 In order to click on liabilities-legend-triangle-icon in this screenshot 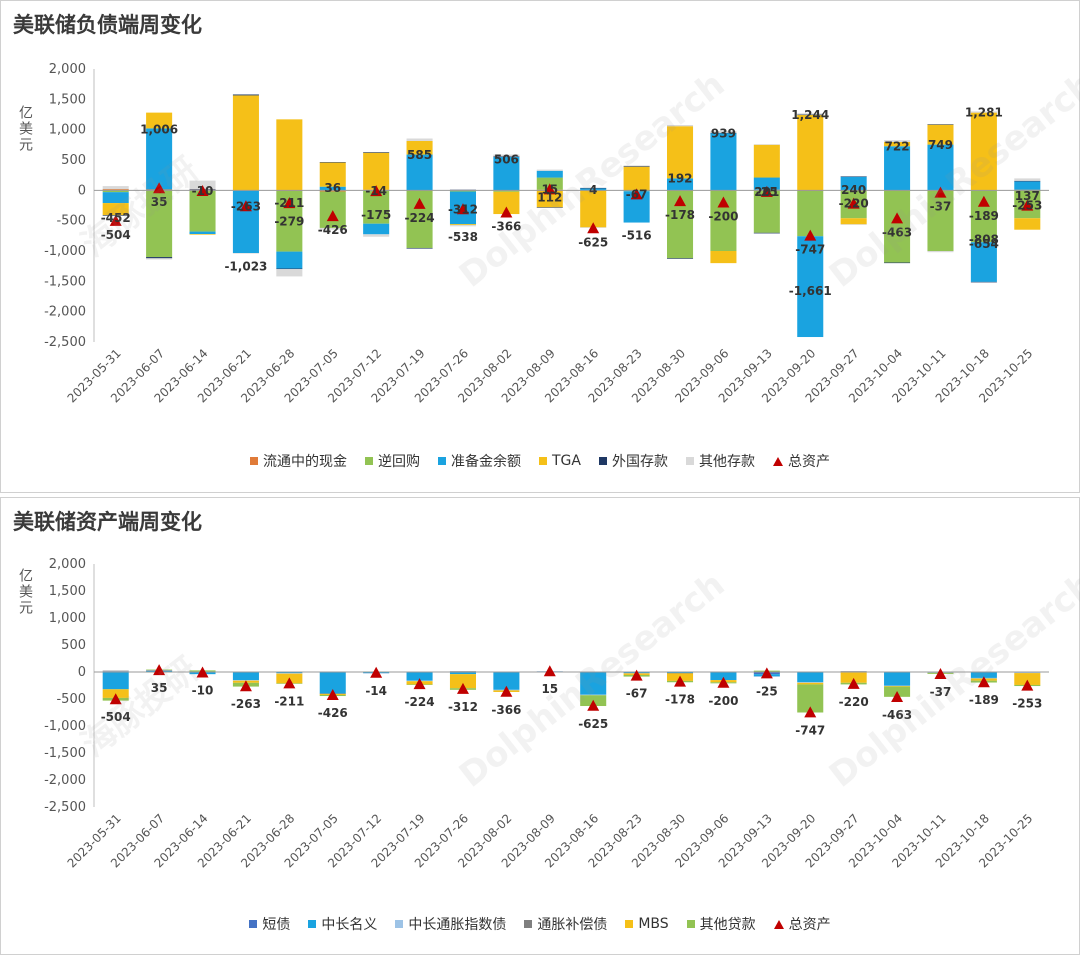, I will do `click(777, 461)`.